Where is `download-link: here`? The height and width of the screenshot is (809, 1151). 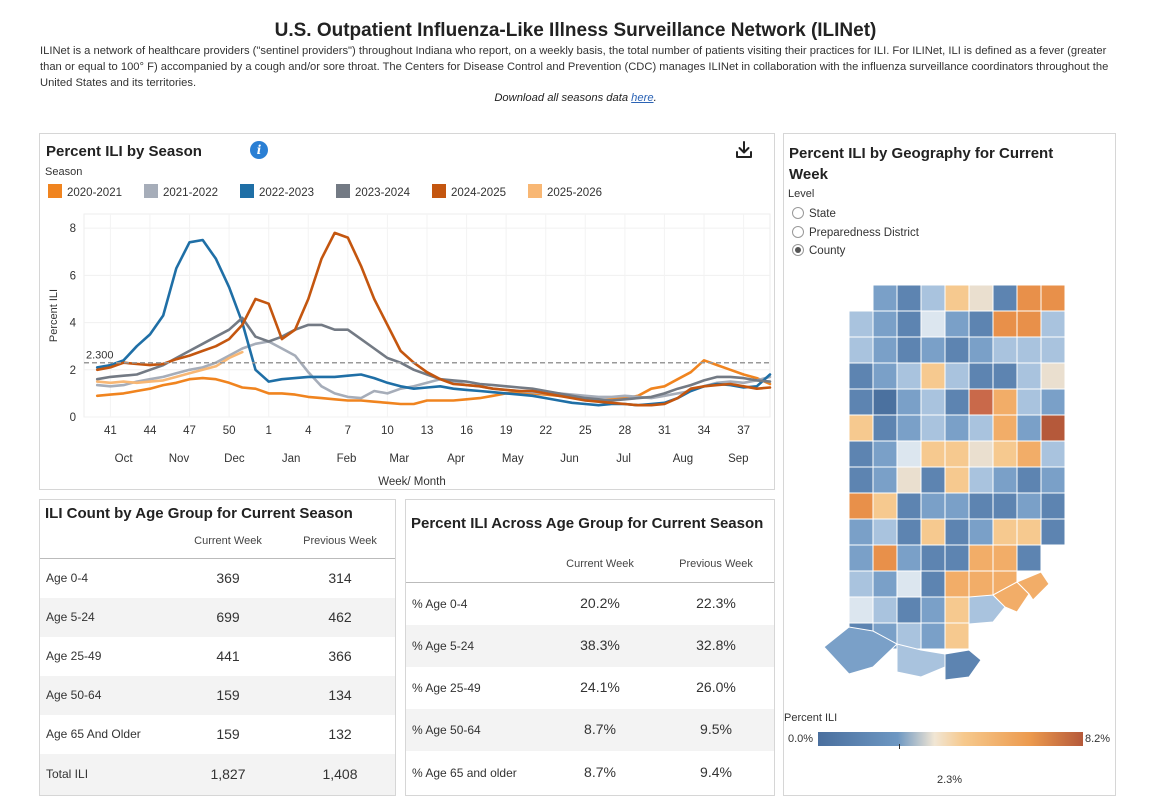
download-link: here is located at coordinates (642, 98).